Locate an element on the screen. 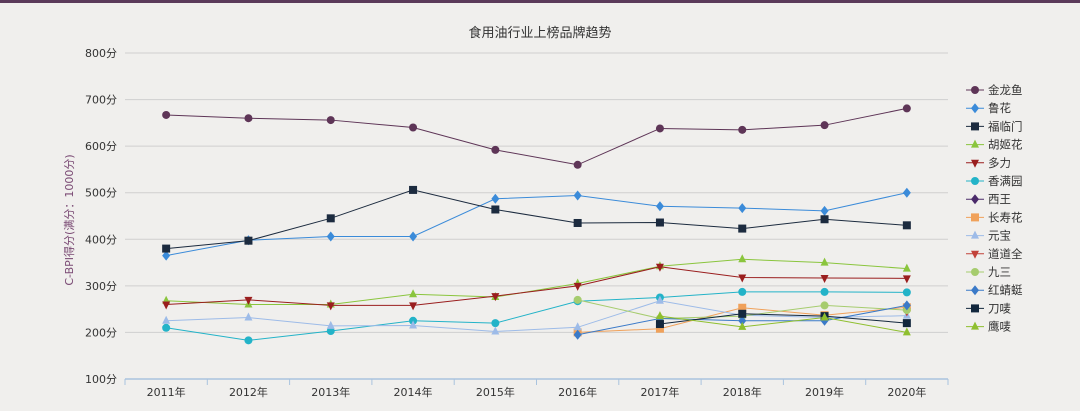 The width and height of the screenshot is (1080, 411). legend-item: 福临门 is located at coordinates (994, 126).